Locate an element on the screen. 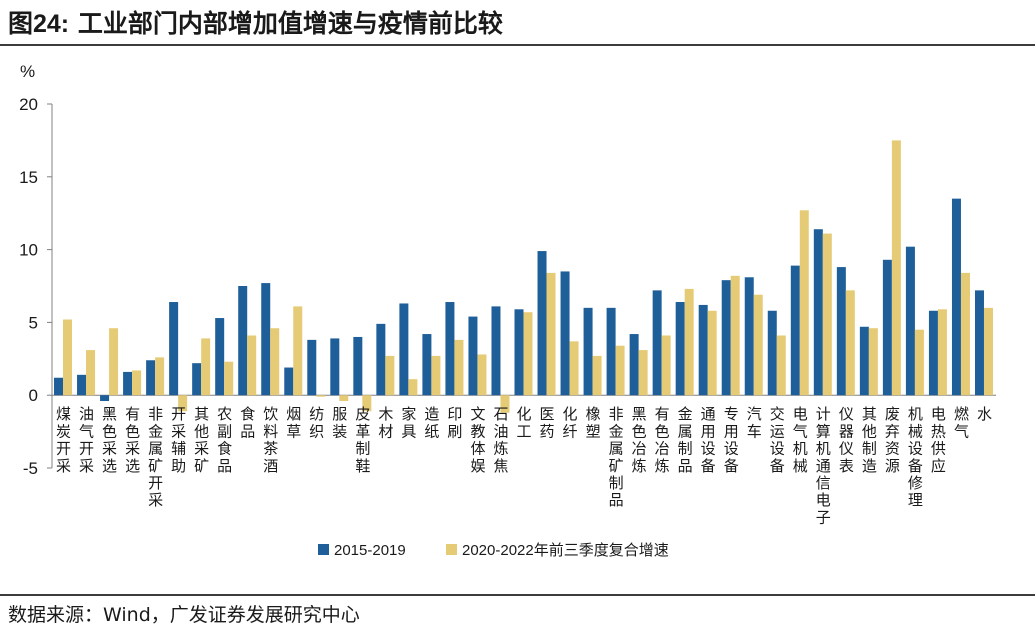 This screenshot has height=633, width=1035. y-tick-label: 15 is located at coordinates (28, 177).